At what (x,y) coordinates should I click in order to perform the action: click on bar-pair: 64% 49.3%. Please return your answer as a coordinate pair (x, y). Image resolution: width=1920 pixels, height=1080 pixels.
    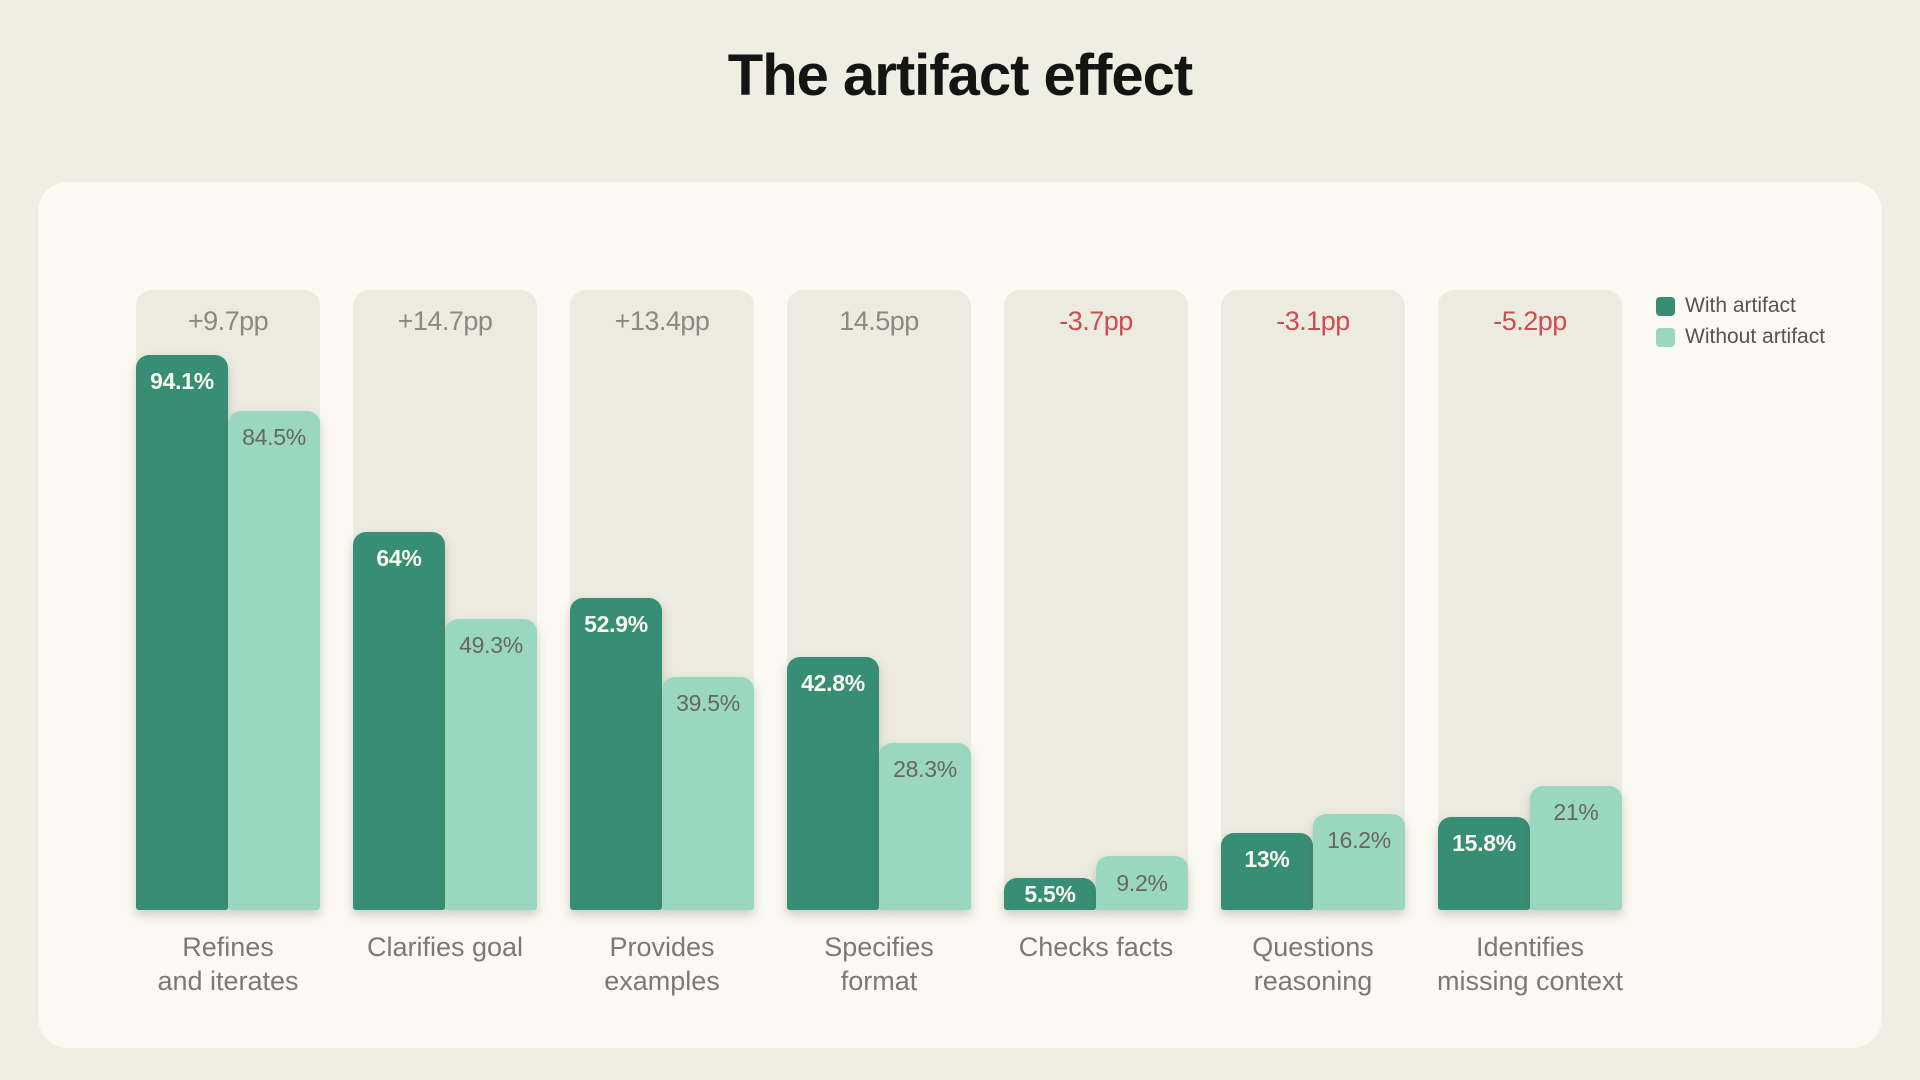
    Looking at the image, I should click on (445, 721).